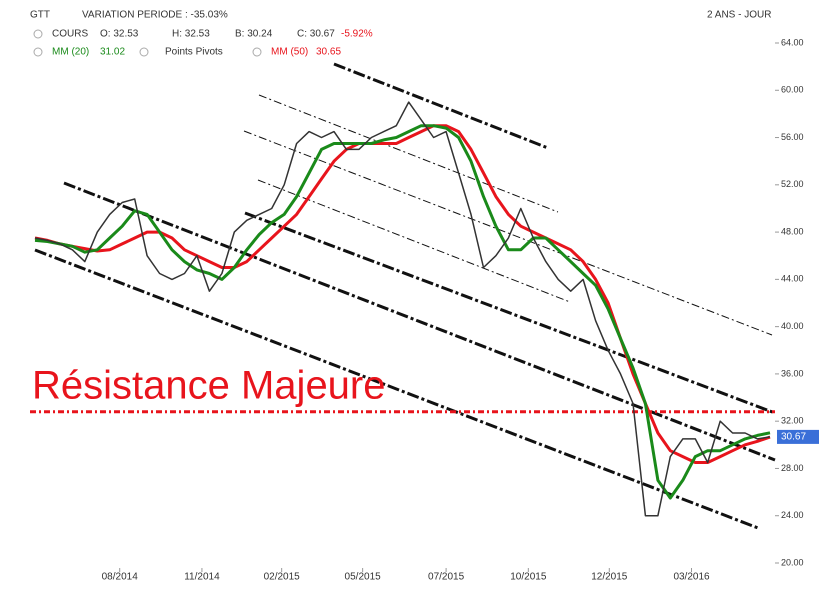  What do you see at coordinates (792, 562) in the screenshot?
I see `y-tick-label: 20.00` at bounding box center [792, 562].